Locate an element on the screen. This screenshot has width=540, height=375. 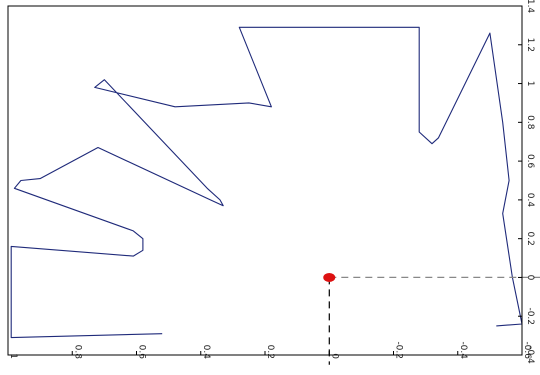
origin-marker is located at coordinates (329, 277).